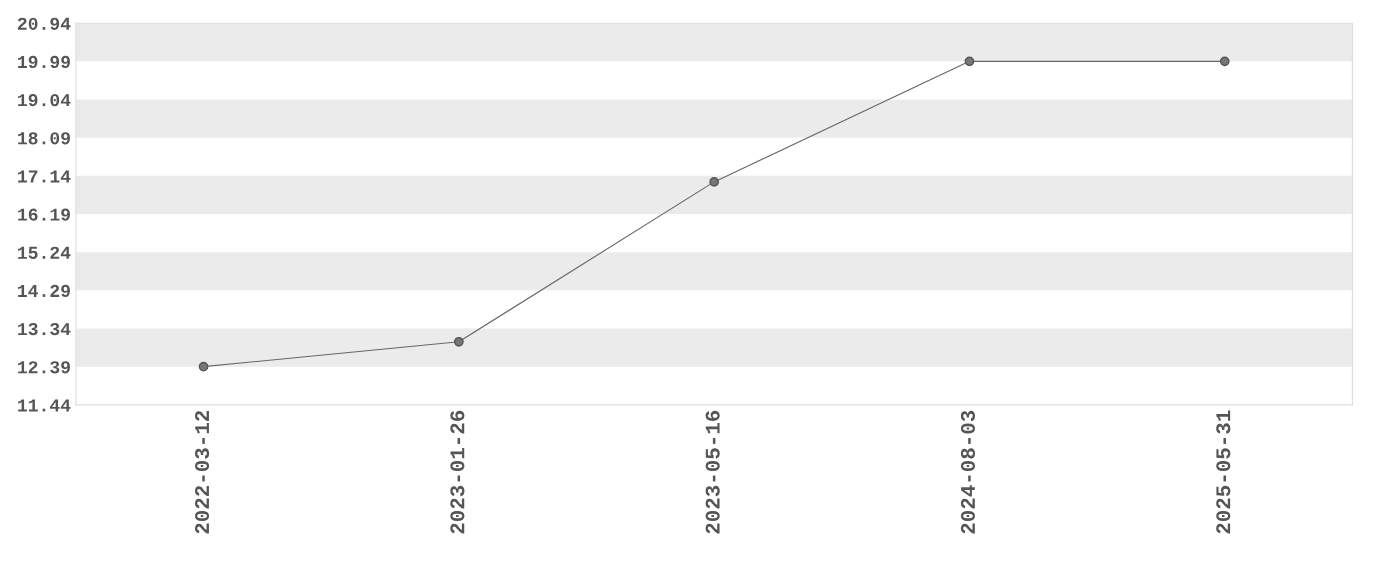 Image resolution: width=1380 pixels, height=580 pixels. Describe the element at coordinates (44, 176) in the screenshot. I see `y-tick-label: 17.14` at that location.